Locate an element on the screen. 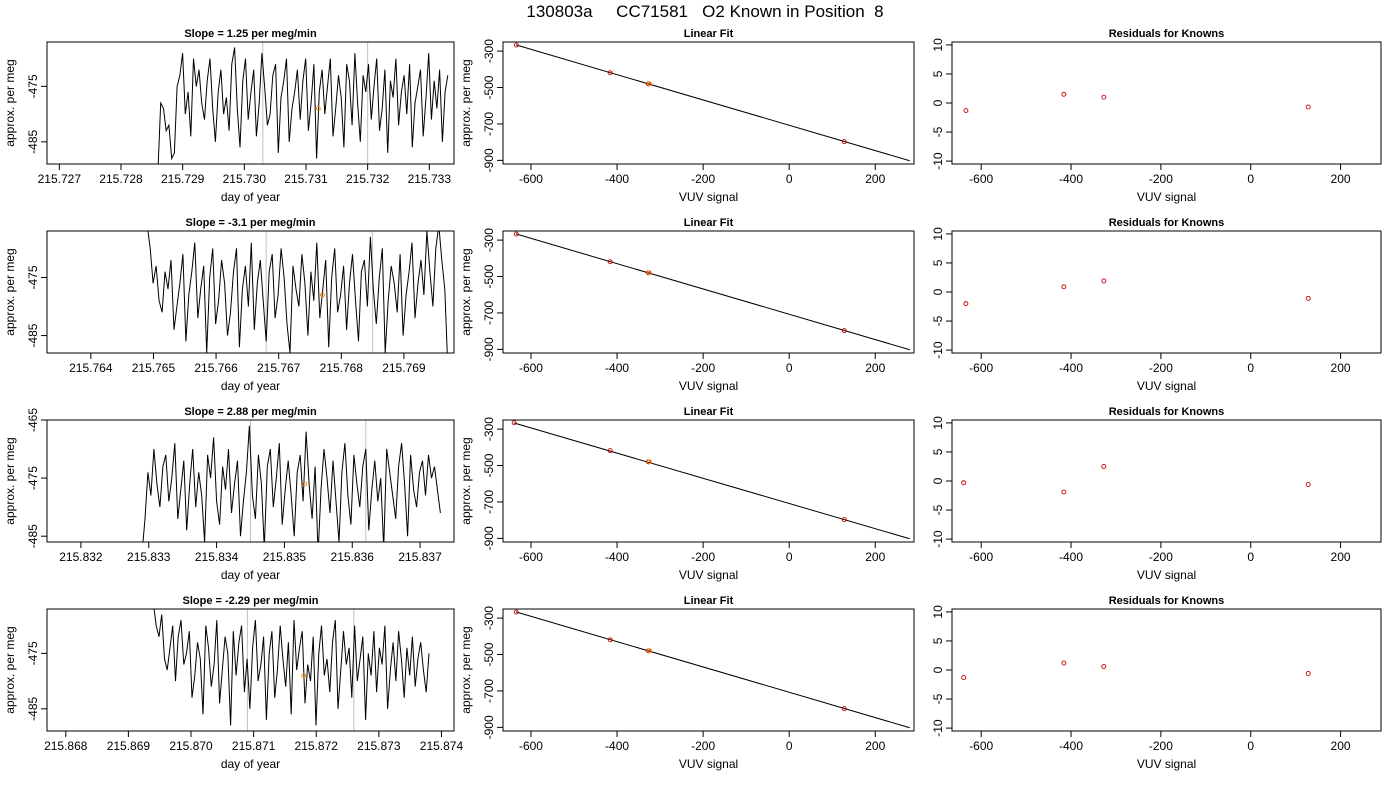  timeseries-3-x-tick-label: 215.833 is located at coordinates (149, 557).